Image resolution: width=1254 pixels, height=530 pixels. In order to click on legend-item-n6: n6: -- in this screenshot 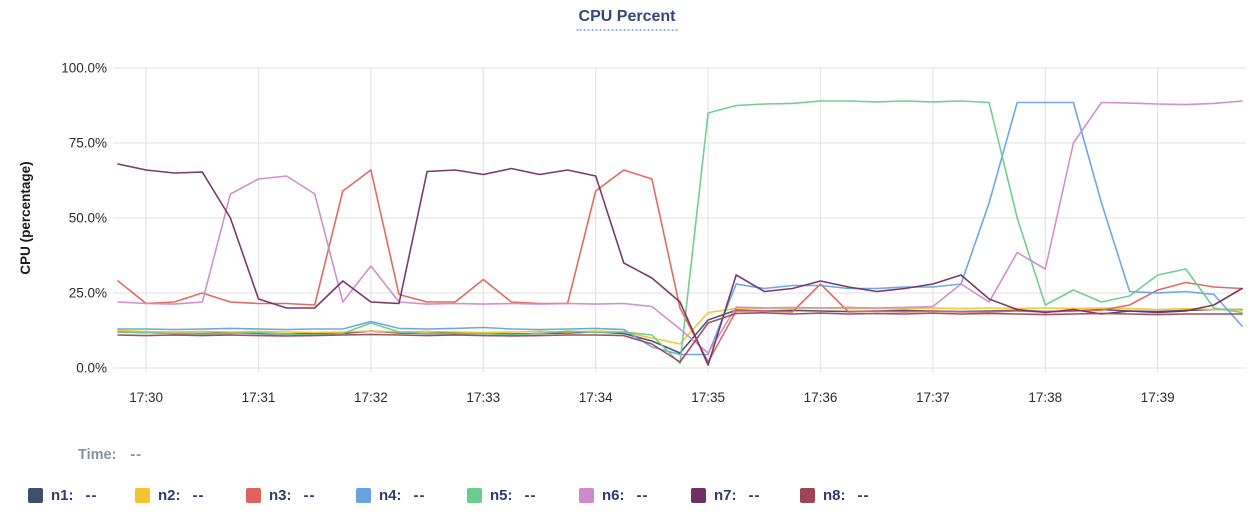, I will do `click(614, 495)`.